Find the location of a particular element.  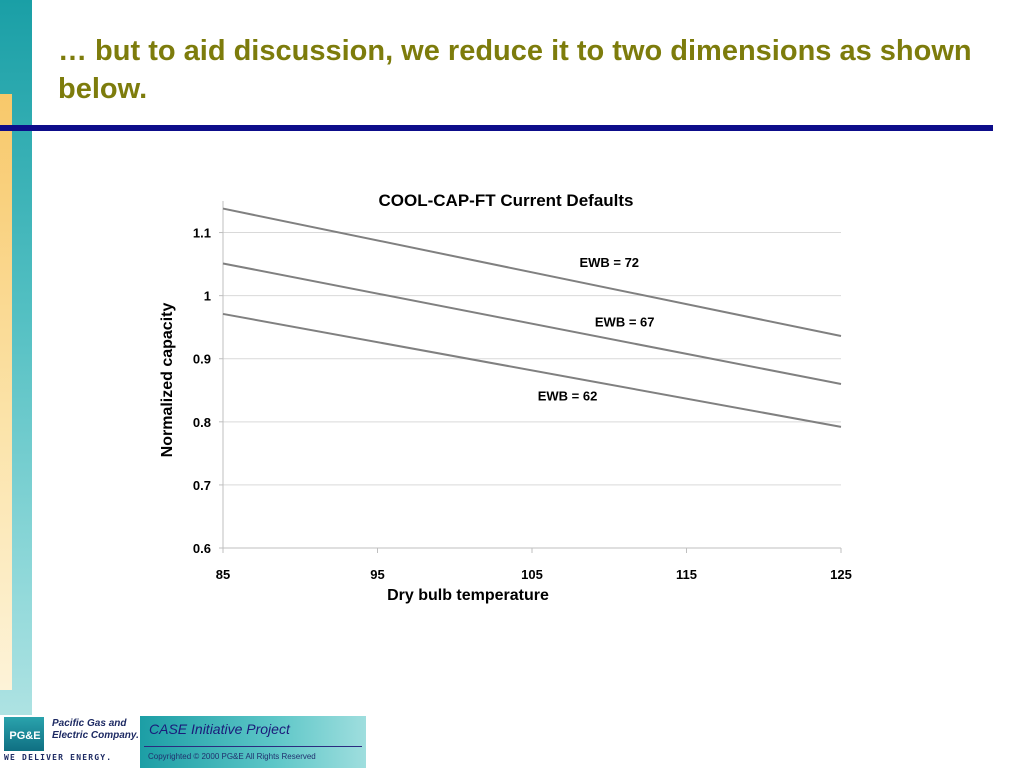

x-tick-label: 125 is located at coordinates (841, 574).